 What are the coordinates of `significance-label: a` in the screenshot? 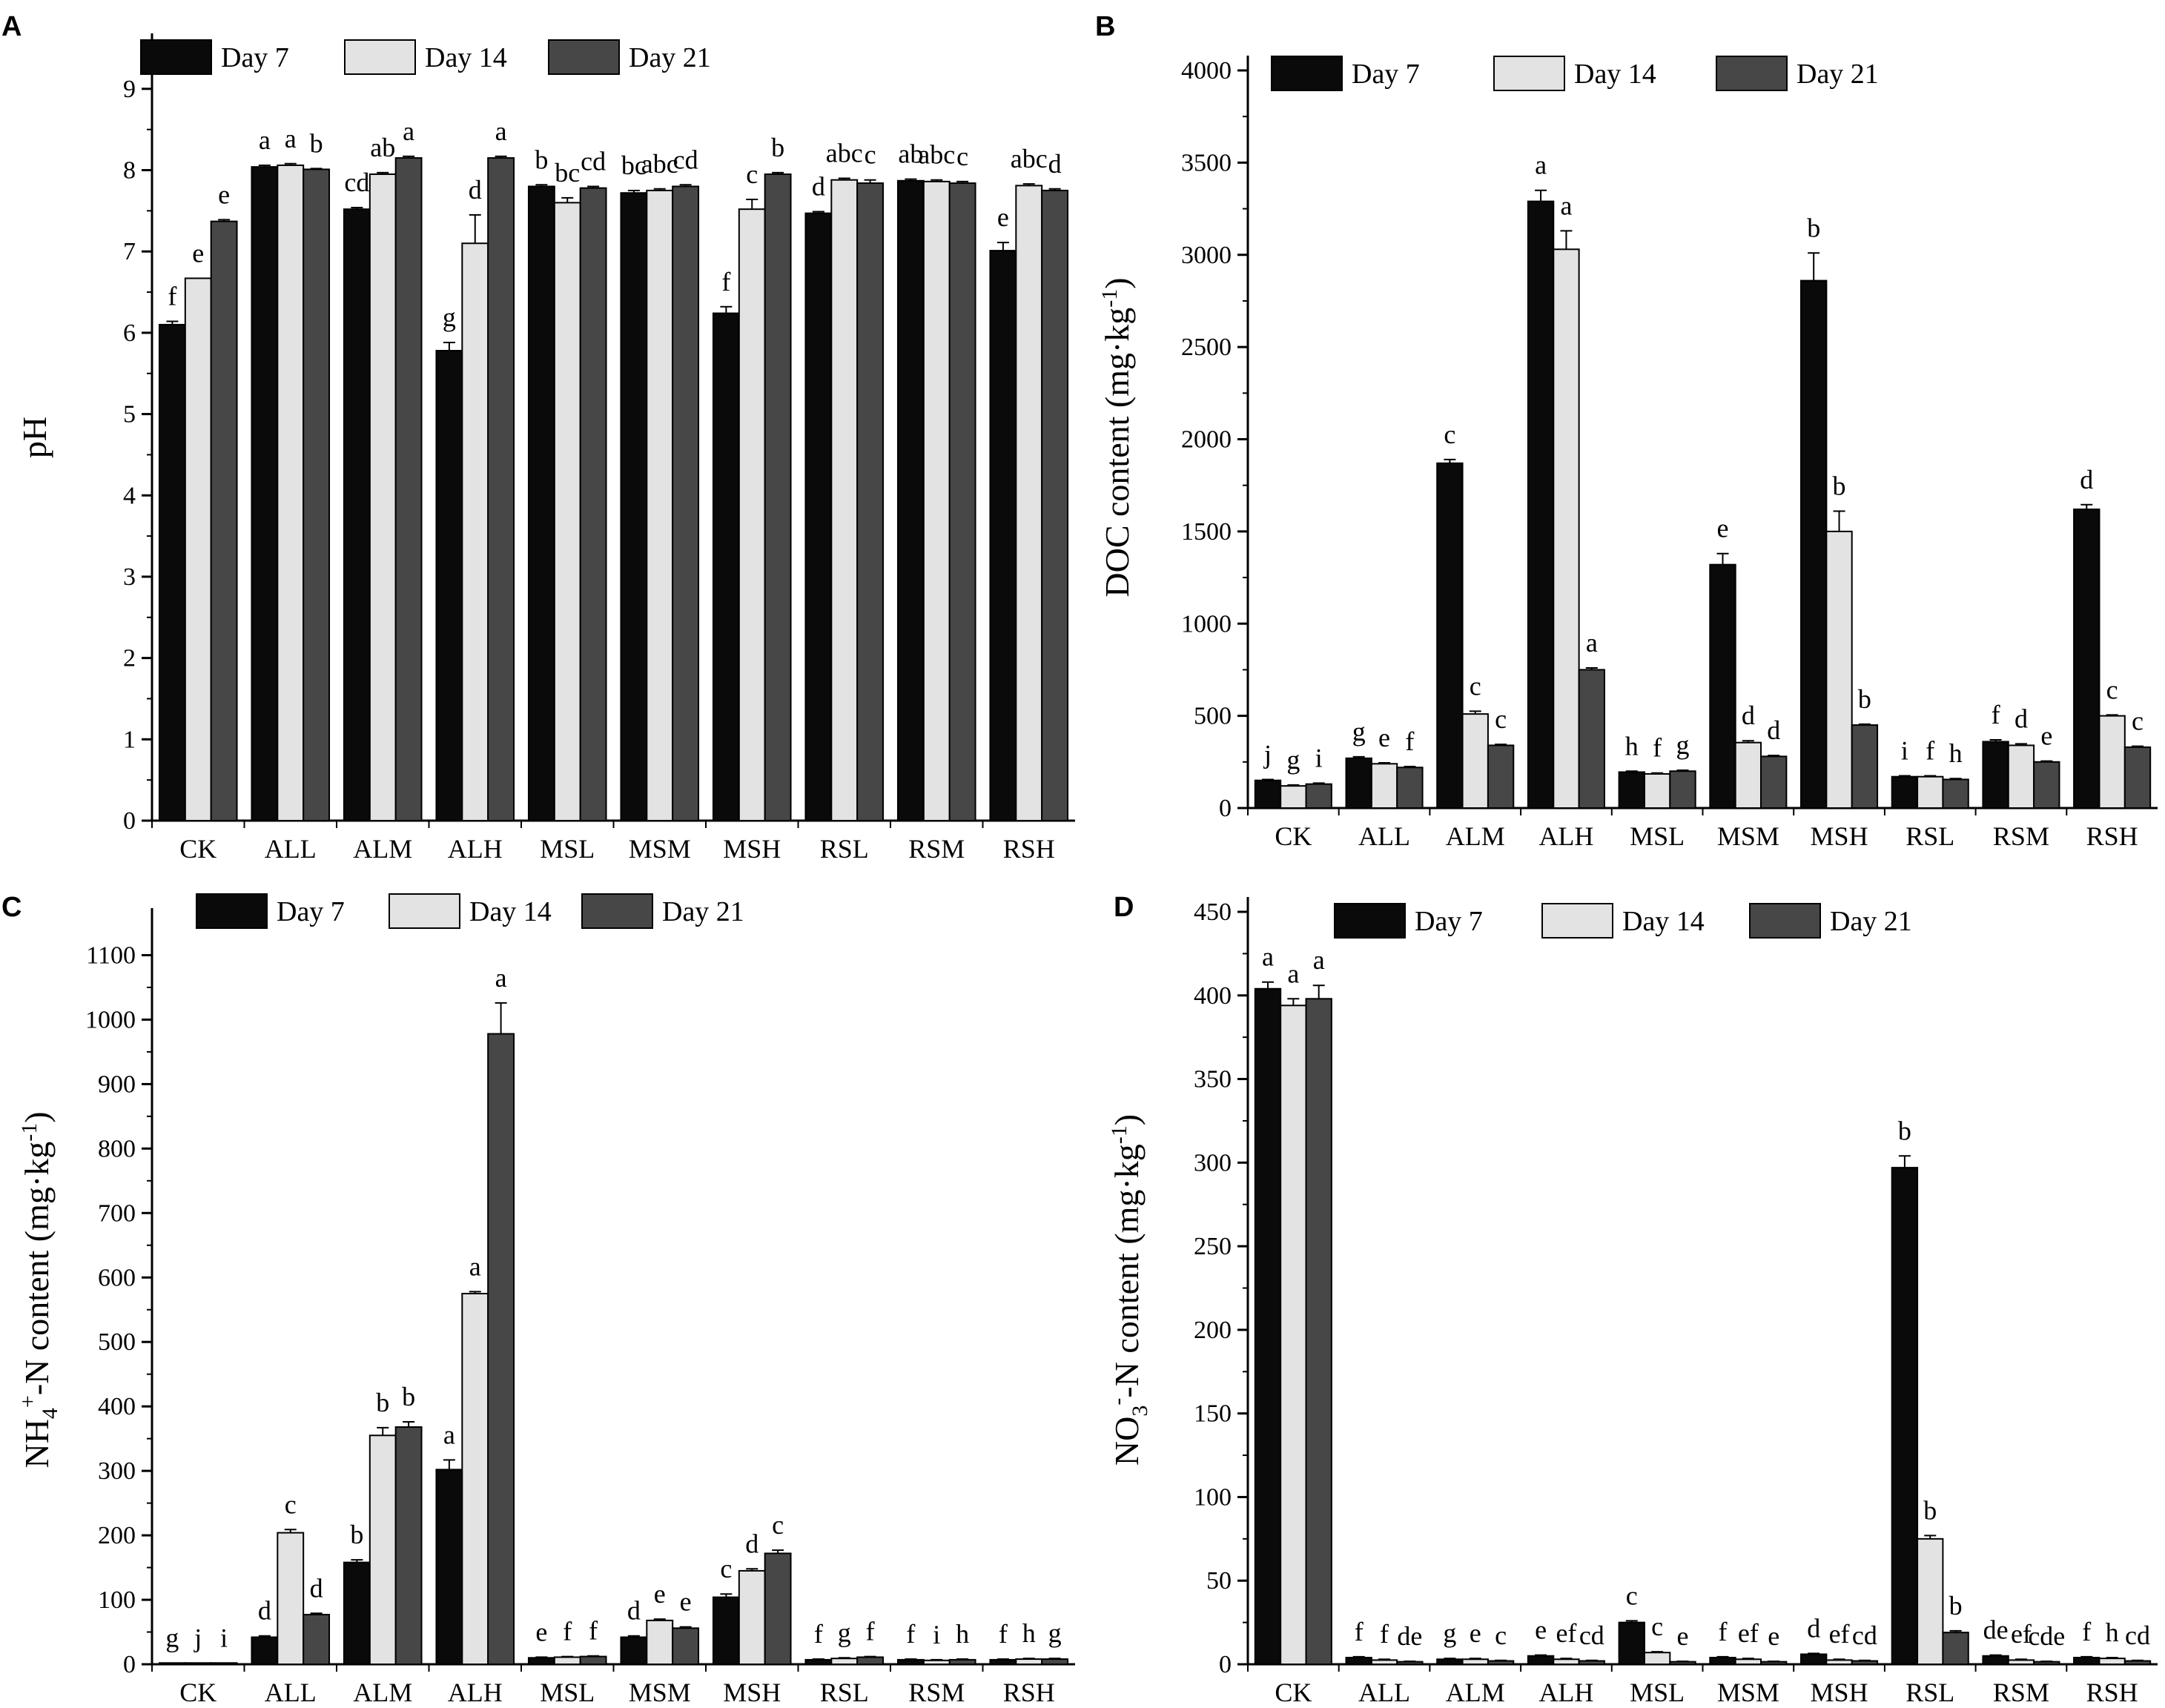 It's located at (1293, 973).